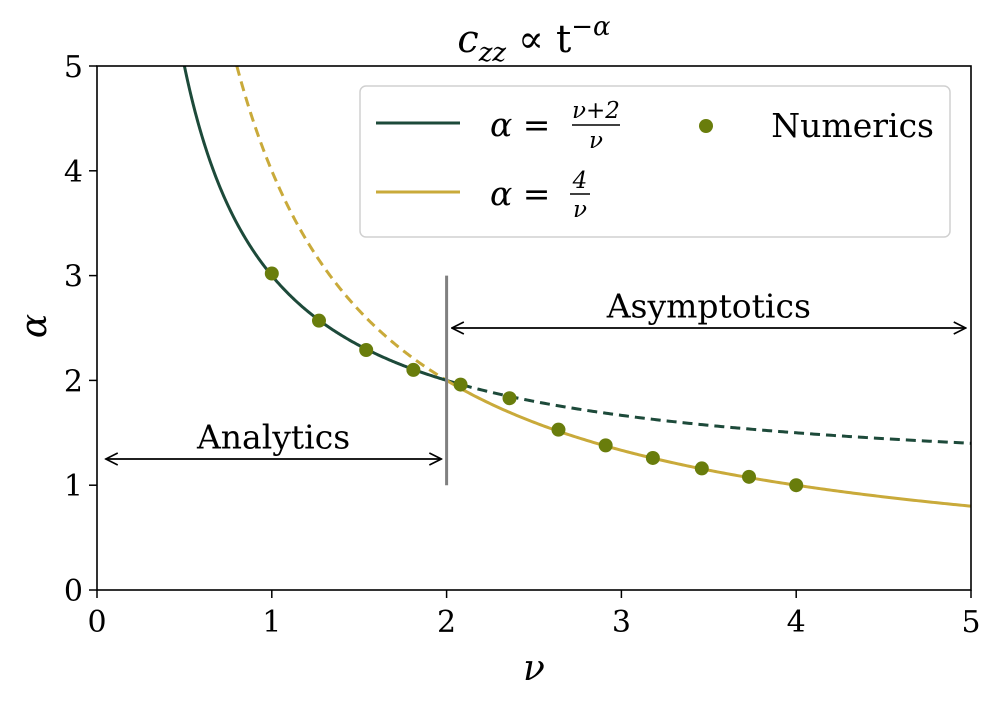  What do you see at coordinates (73, 591) in the screenshot?
I see `y-tick-label: 0` at bounding box center [73, 591].